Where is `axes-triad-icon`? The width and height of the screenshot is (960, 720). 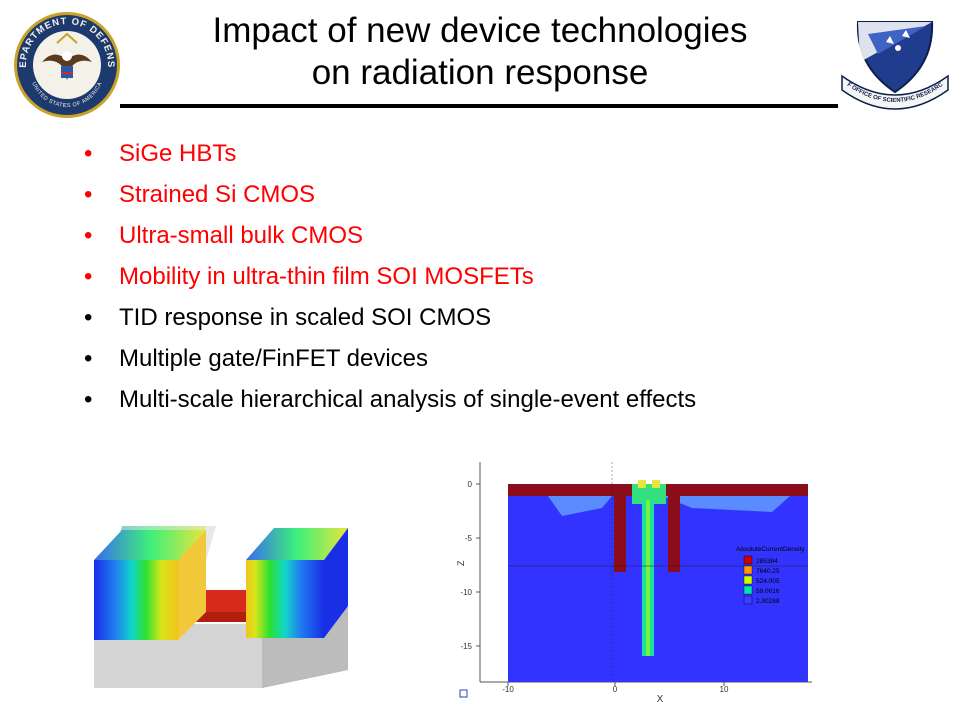 axes-triad-icon is located at coordinates (463, 693).